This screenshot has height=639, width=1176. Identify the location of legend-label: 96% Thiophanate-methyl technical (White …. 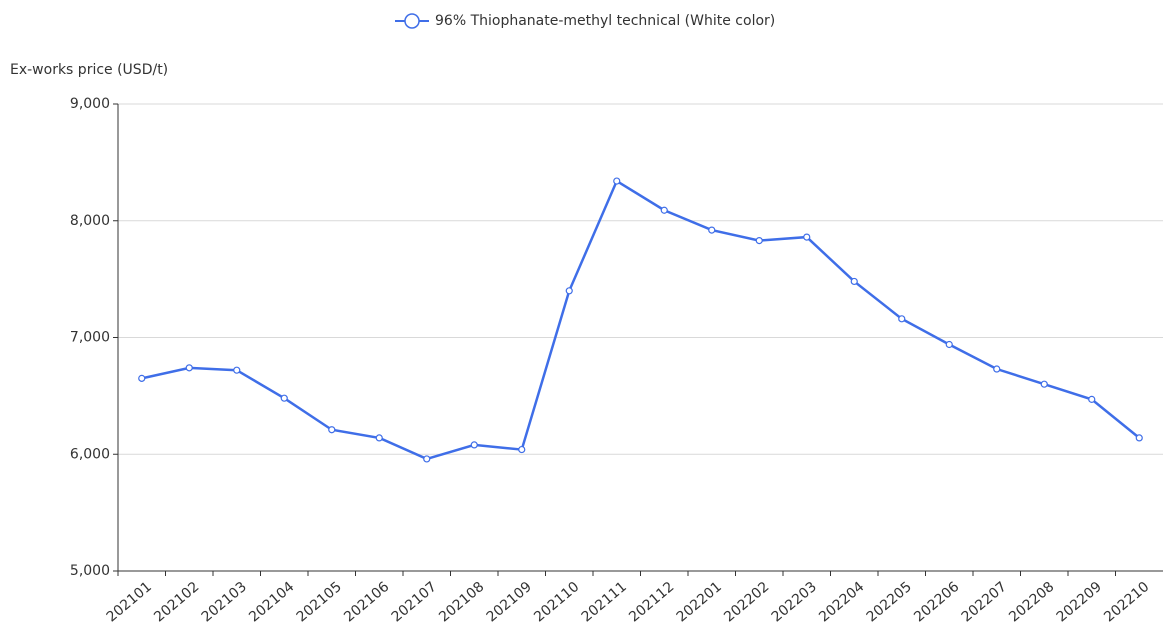
(605, 21).